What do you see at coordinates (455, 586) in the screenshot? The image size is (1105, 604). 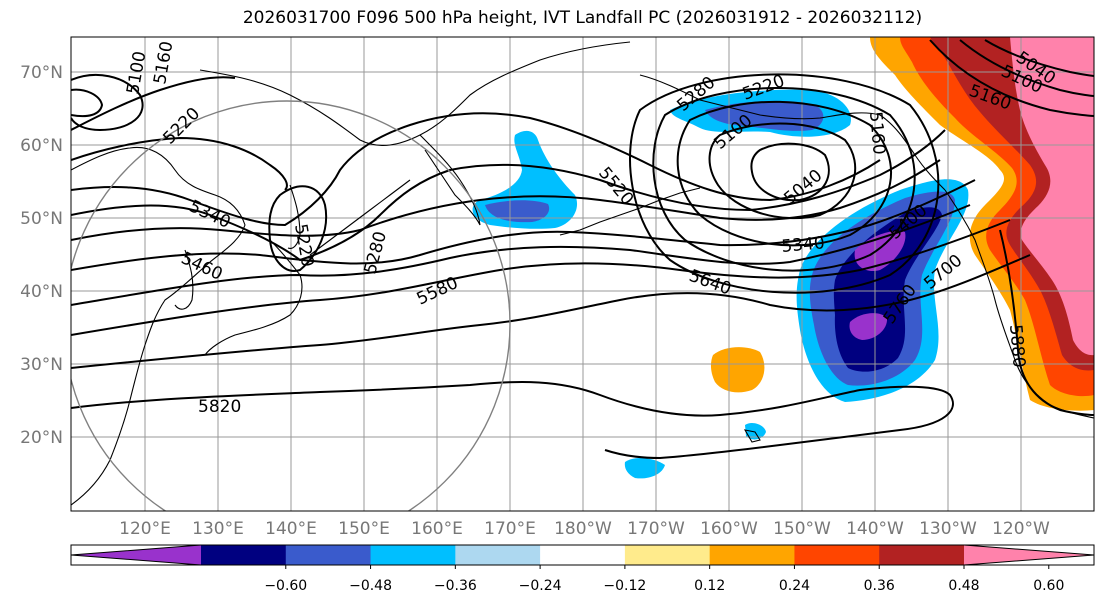 I see `colorbar-tick-label: −0.36` at bounding box center [455, 586].